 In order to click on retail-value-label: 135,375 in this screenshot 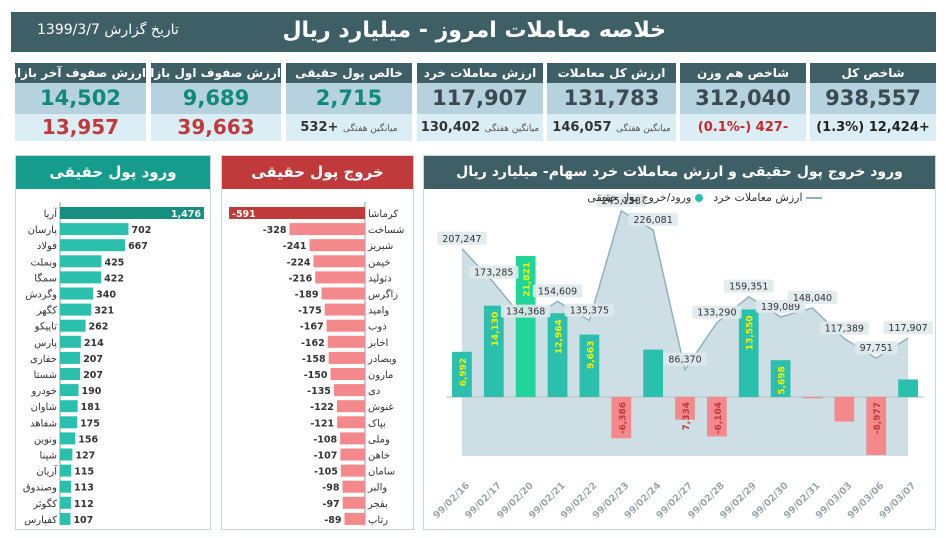, I will do `click(589, 311)`.